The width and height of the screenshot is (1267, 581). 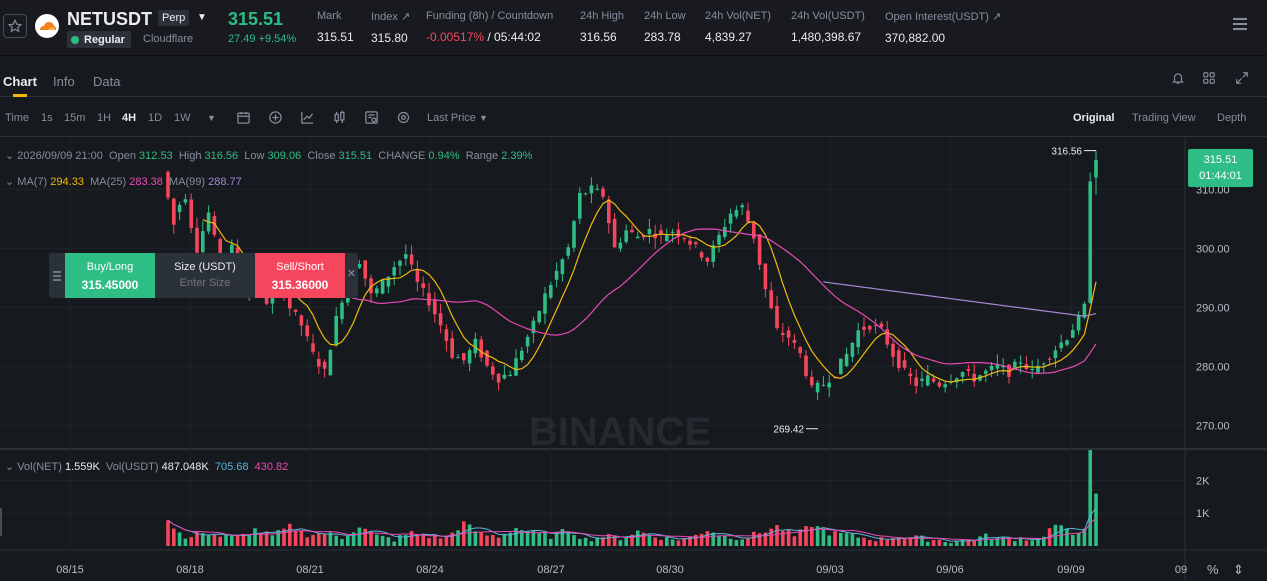 What do you see at coordinates (1209, 78) in the screenshot?
I see `grid-layout-icon` at bounding box center [1209, 78].